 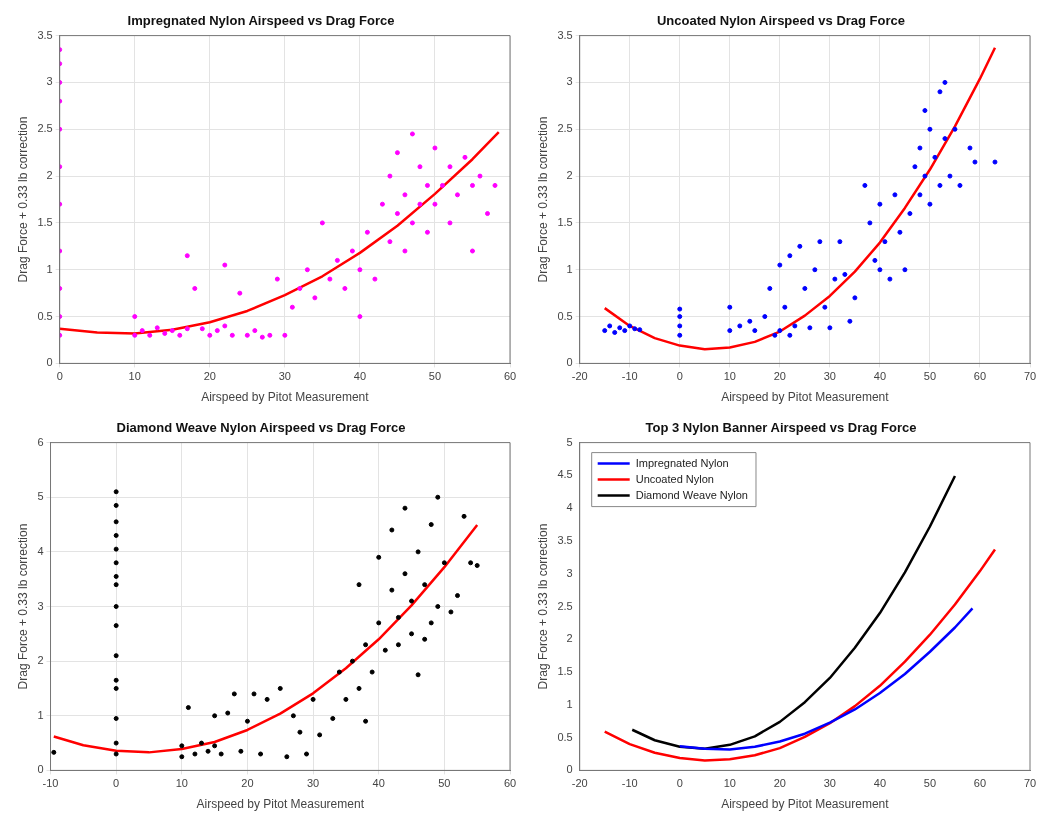 What do you see at coordinates (40, 441) in the screenshot?
I see `y-tick-label: 6` at bounding box center [40, 441].